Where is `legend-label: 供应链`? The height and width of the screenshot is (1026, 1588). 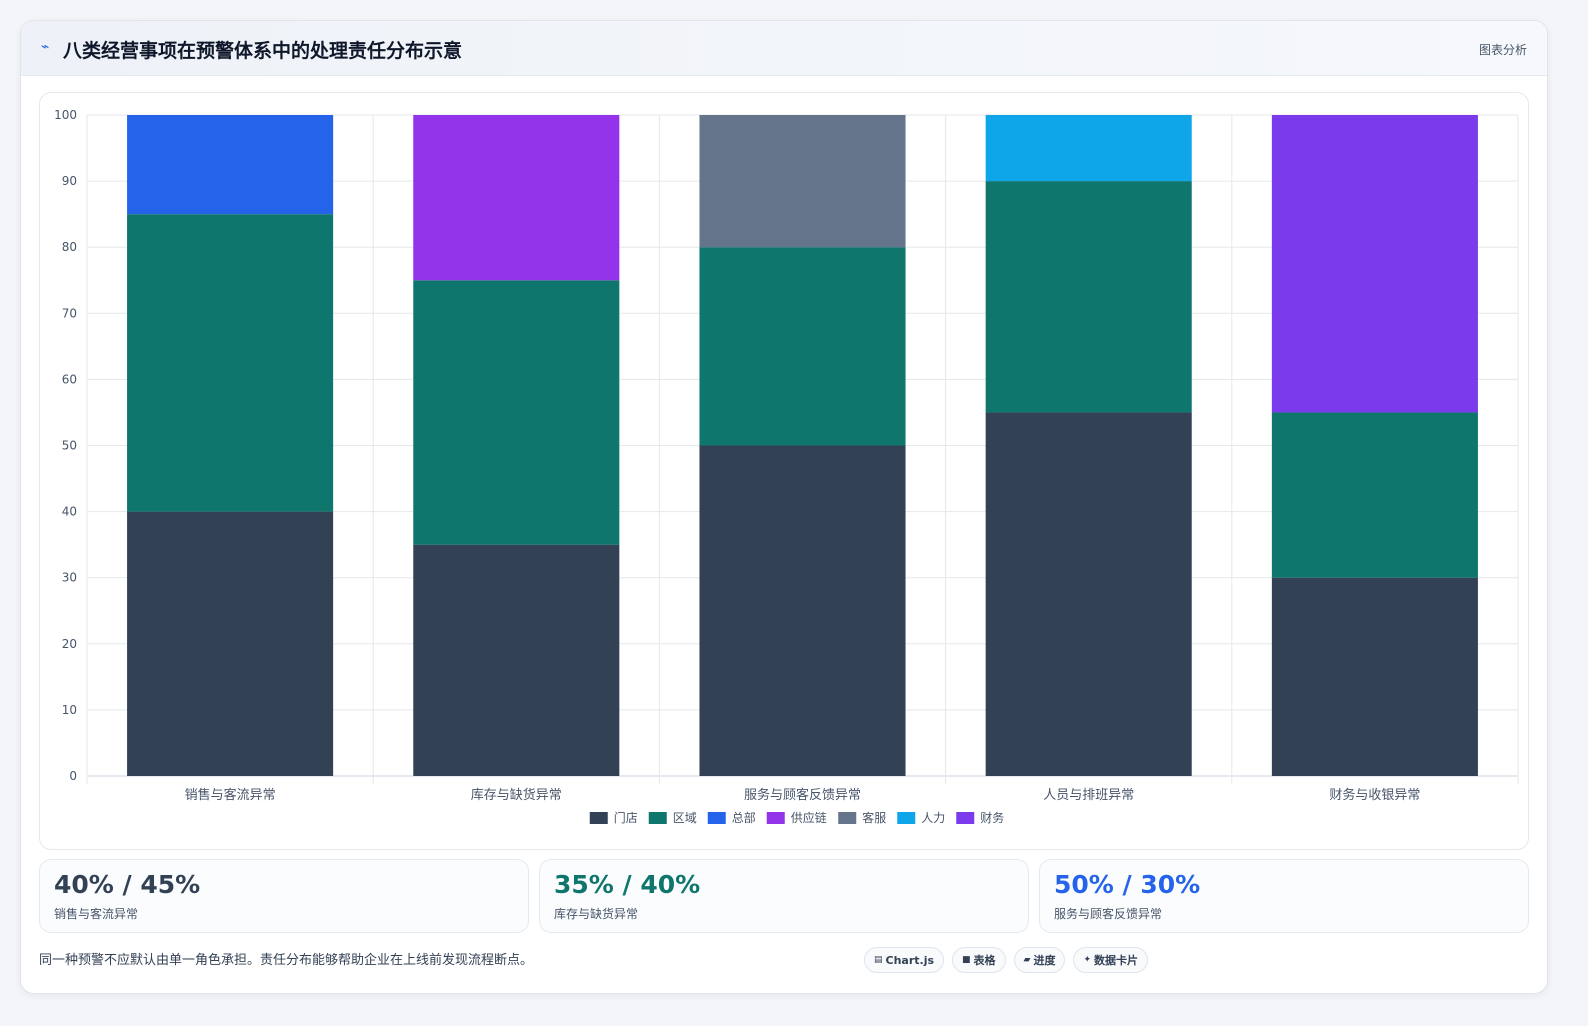
legend-label: 供应链 is located at coordinates (809, 817).